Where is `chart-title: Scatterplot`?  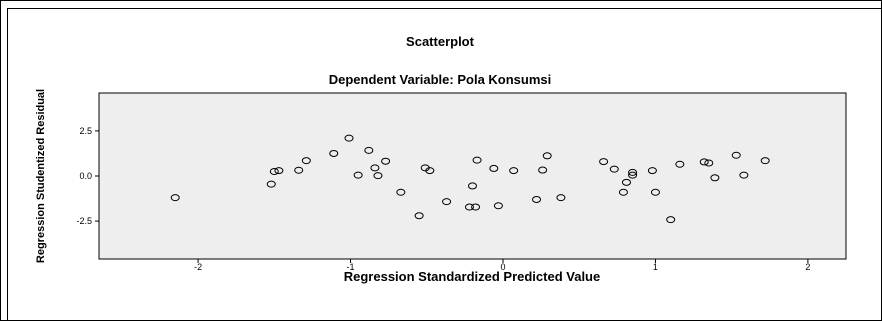
chart-title: Scatterplot is located at coordinates (440, 41).